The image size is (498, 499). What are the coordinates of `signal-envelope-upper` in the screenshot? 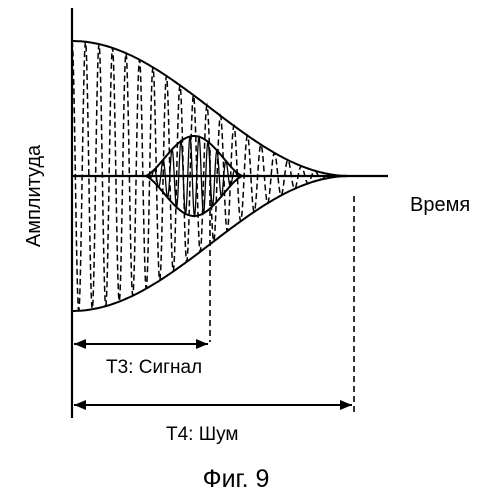 It's located at (194, 156).